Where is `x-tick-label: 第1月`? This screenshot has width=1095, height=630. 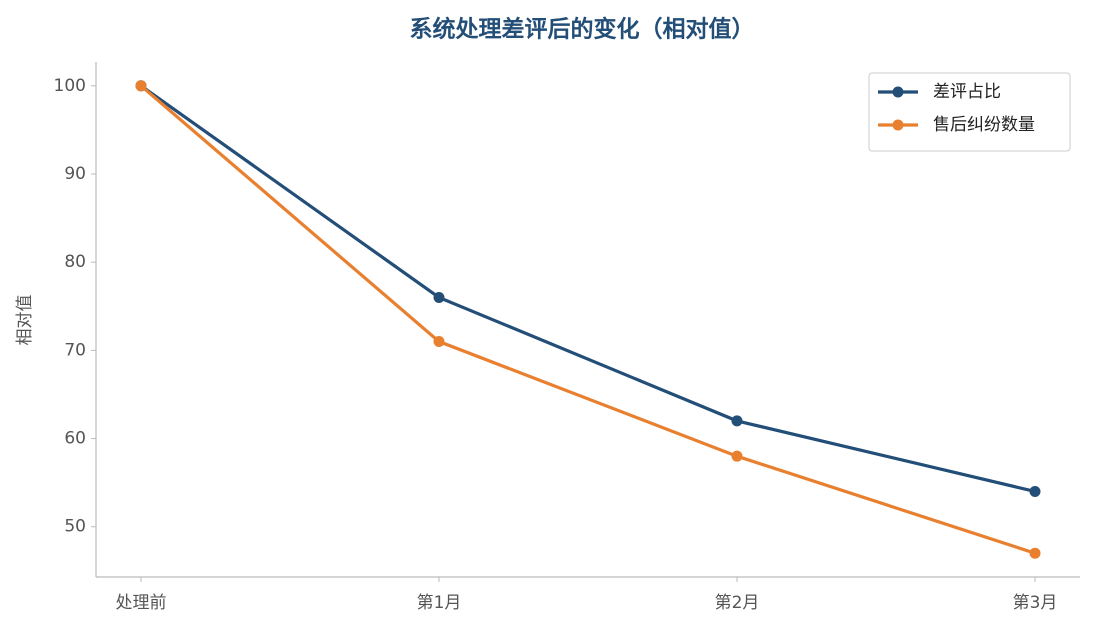 x-tick-label: 第1月 is located at coordinates (439, 603).